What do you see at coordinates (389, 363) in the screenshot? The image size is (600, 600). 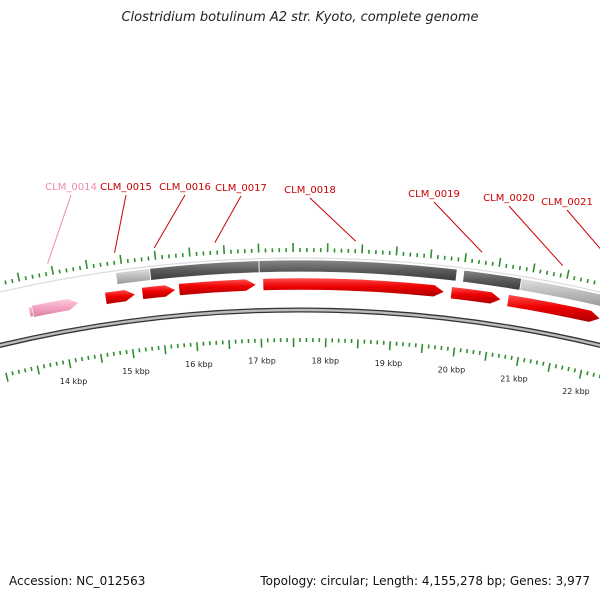 I see `axis-label: 19 kbp` at bounding box center [389, 363].